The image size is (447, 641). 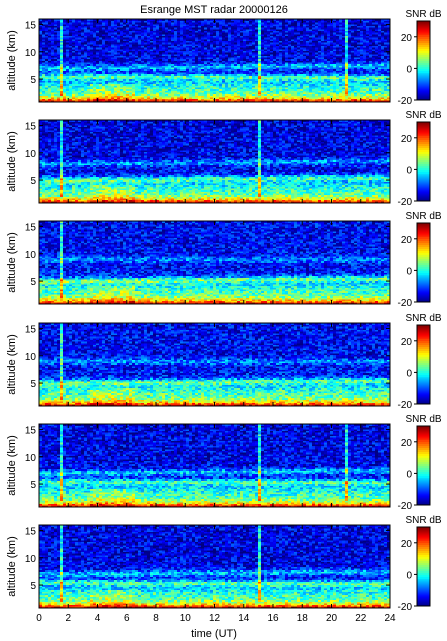 I want to click on x-tick-label: 10, so click(x=186, y=618).